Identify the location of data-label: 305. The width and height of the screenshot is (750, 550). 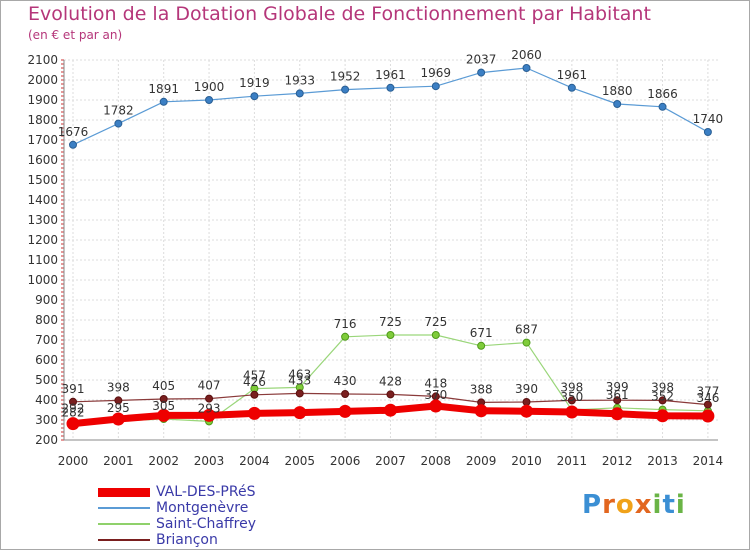
(163, 406).